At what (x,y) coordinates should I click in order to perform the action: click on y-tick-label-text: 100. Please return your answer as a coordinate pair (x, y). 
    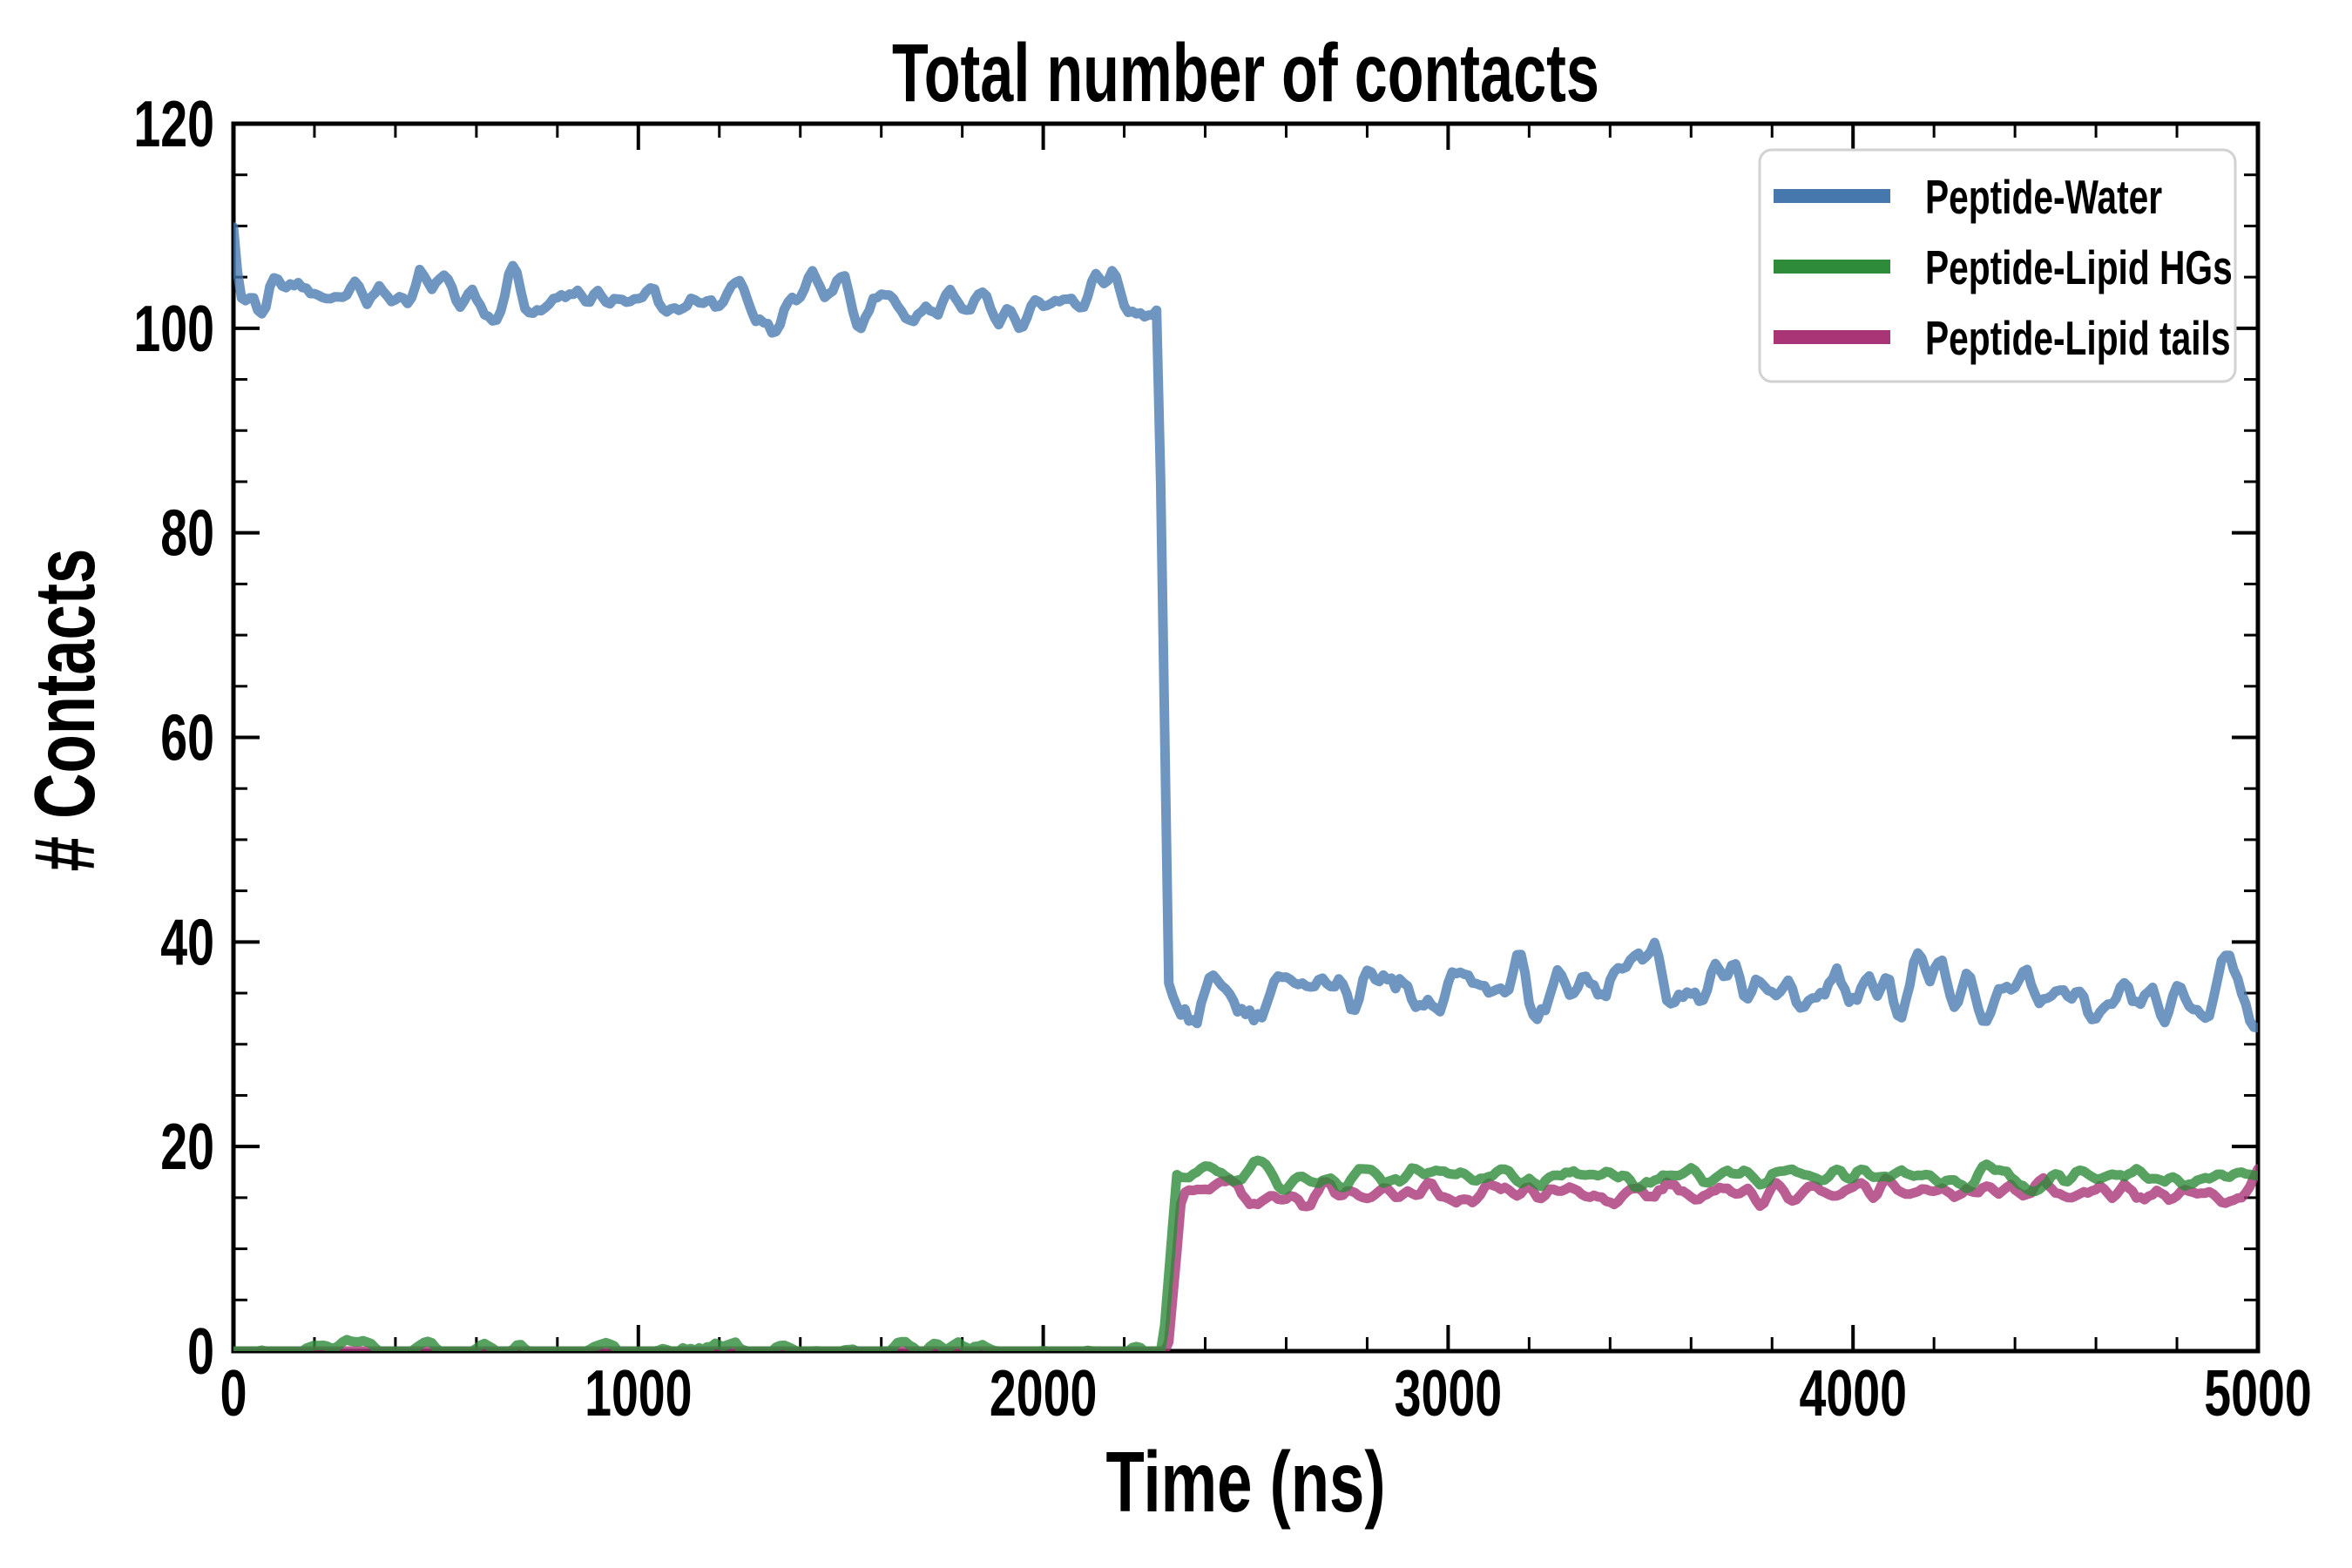
    Looking at the image, I should click on (173, 329).